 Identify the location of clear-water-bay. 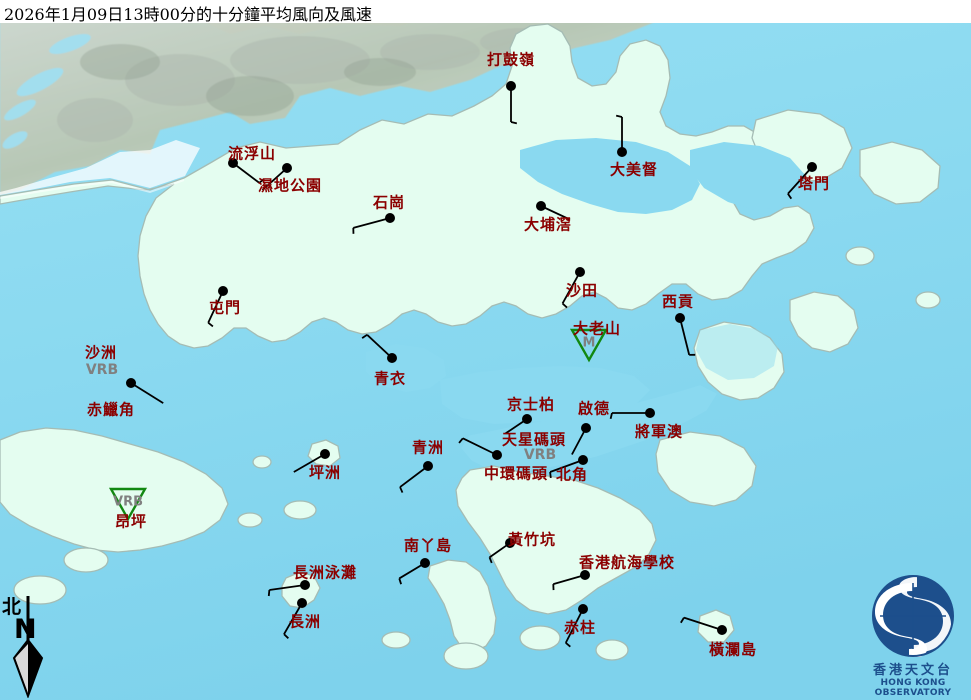
(706, 469).